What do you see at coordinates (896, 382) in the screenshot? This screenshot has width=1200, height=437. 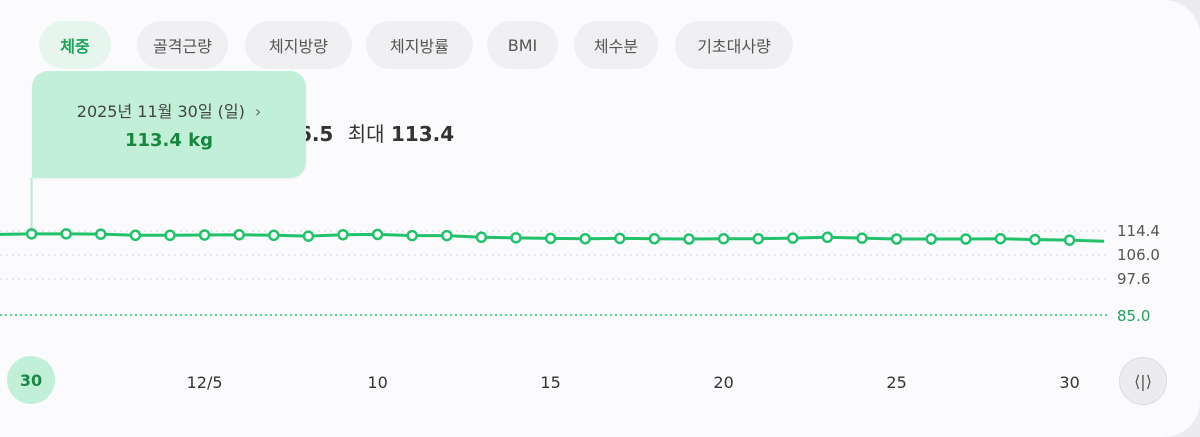 I see `x-label-5: 25` at bounding box center [896, 382].